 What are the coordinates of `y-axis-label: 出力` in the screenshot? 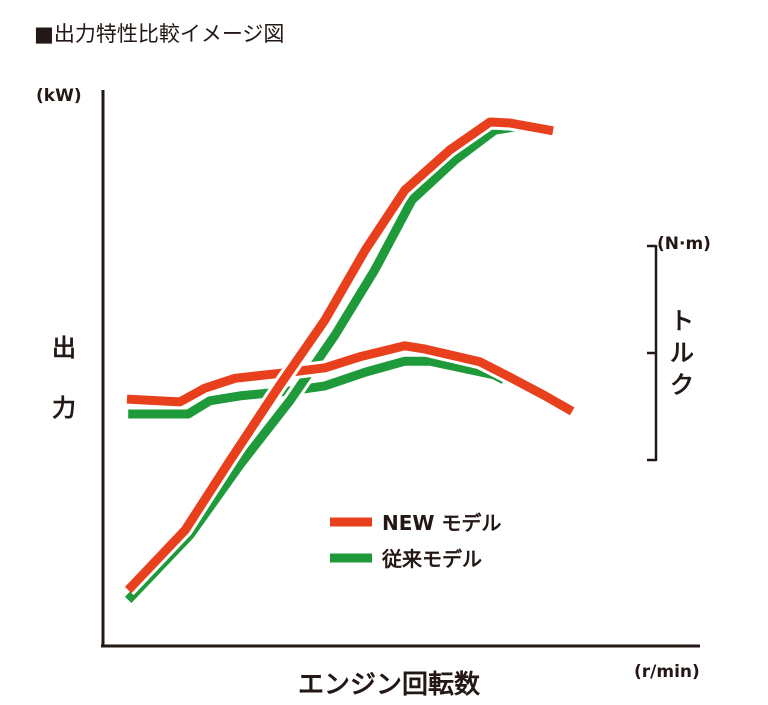 It's located at (64, 378).